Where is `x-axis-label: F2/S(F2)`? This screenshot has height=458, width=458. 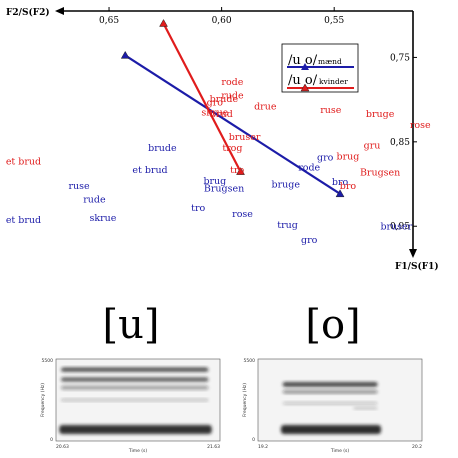
x-axis-label: F2/S(F2) is located at coordinates (28, 12).